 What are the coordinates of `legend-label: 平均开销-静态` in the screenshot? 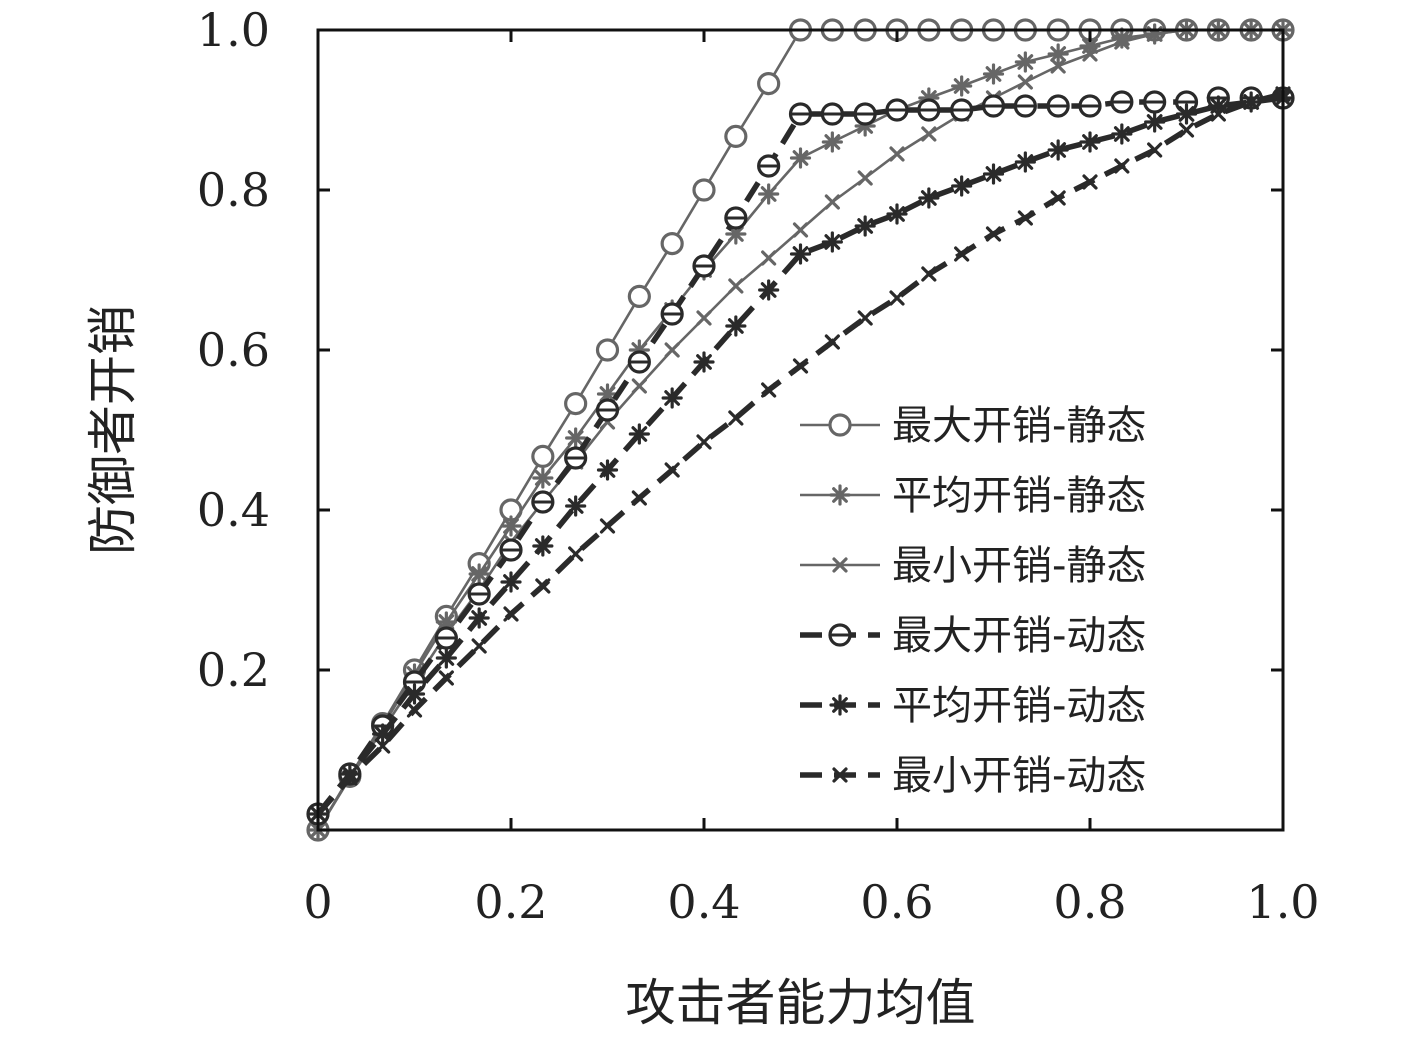 It's located at (1019, 496).